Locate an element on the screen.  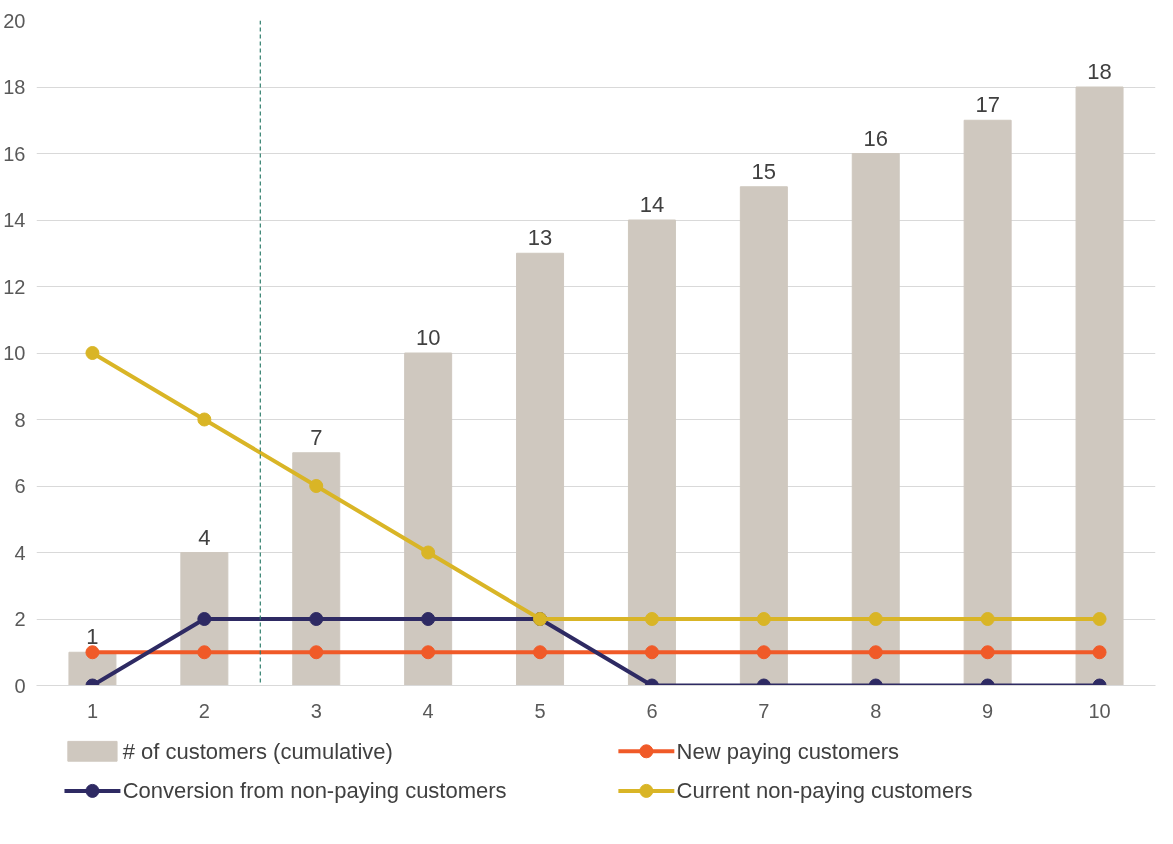
y-tick-label: 2 is located at coordinates (20, 619).